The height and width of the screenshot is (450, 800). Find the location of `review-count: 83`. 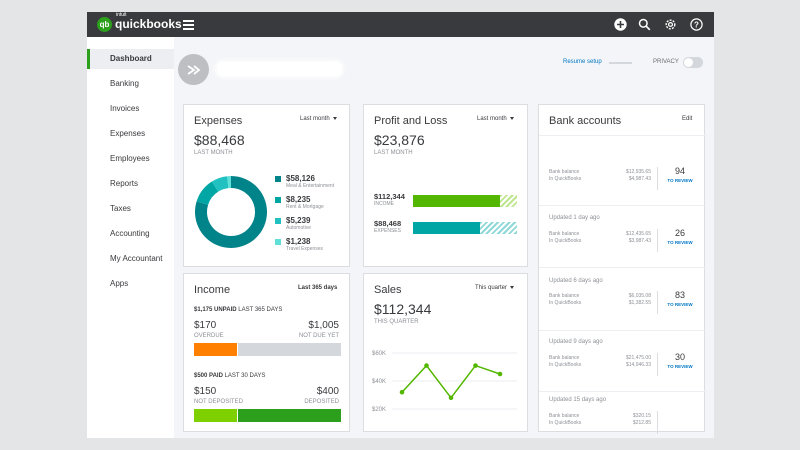

review-count: 83 is located at coordinates (679, 295).